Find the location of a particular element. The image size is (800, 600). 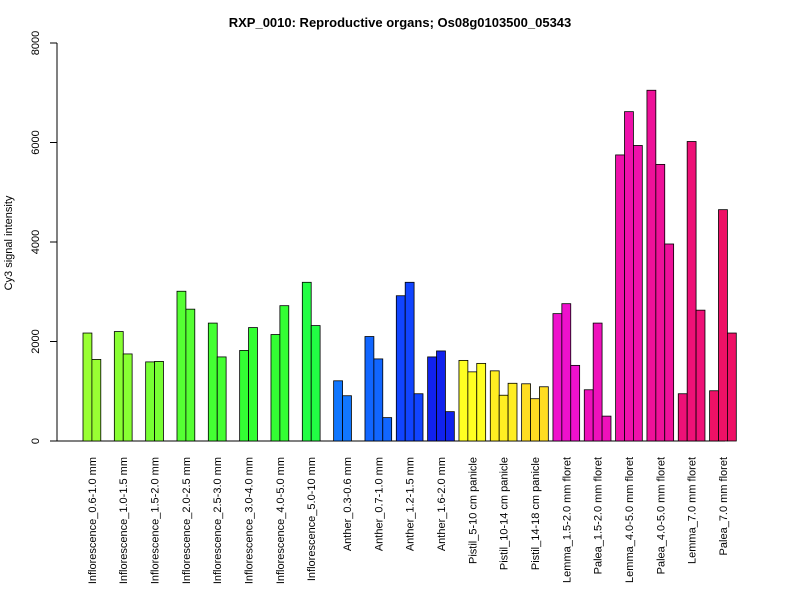

x-category-label: Pistil_14-18 cm panicle is located at coordinates (536, 513).